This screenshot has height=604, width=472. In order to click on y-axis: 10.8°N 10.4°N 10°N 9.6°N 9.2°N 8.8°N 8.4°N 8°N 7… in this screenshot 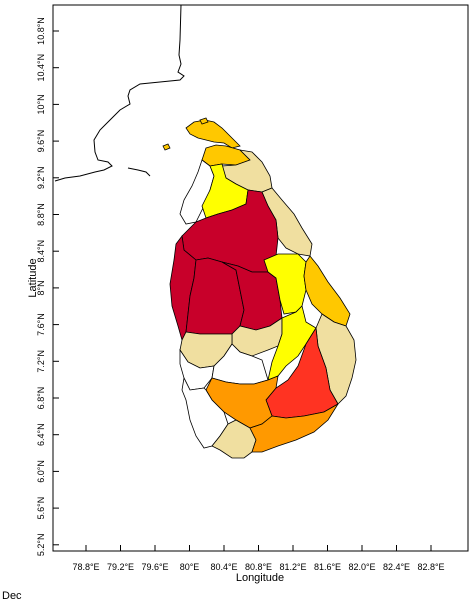, I will do `click(47, 286)`.